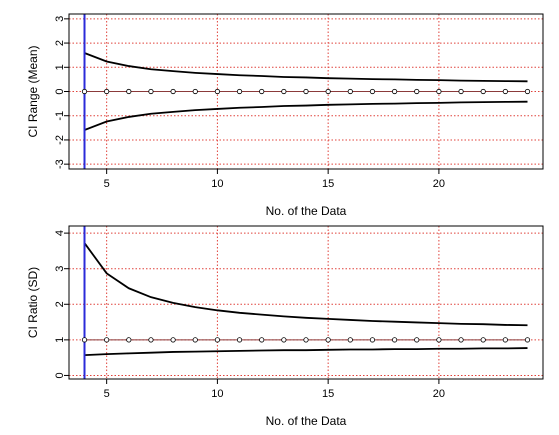  I want to click on y-tick-label: -3, so click(60, 164).